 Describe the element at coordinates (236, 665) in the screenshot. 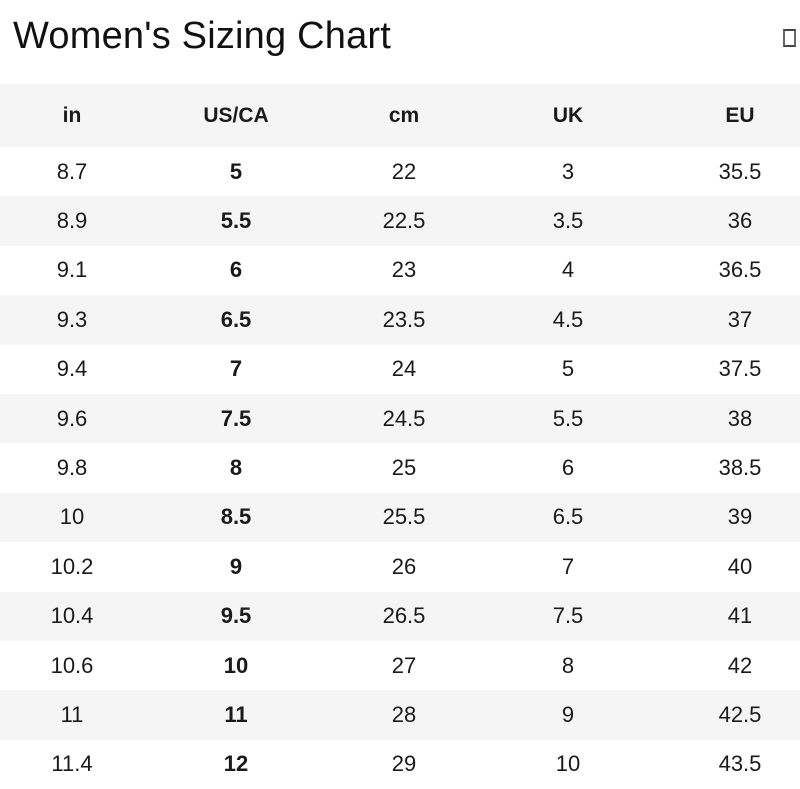

I see `cell-us-ca: 10` at that location.